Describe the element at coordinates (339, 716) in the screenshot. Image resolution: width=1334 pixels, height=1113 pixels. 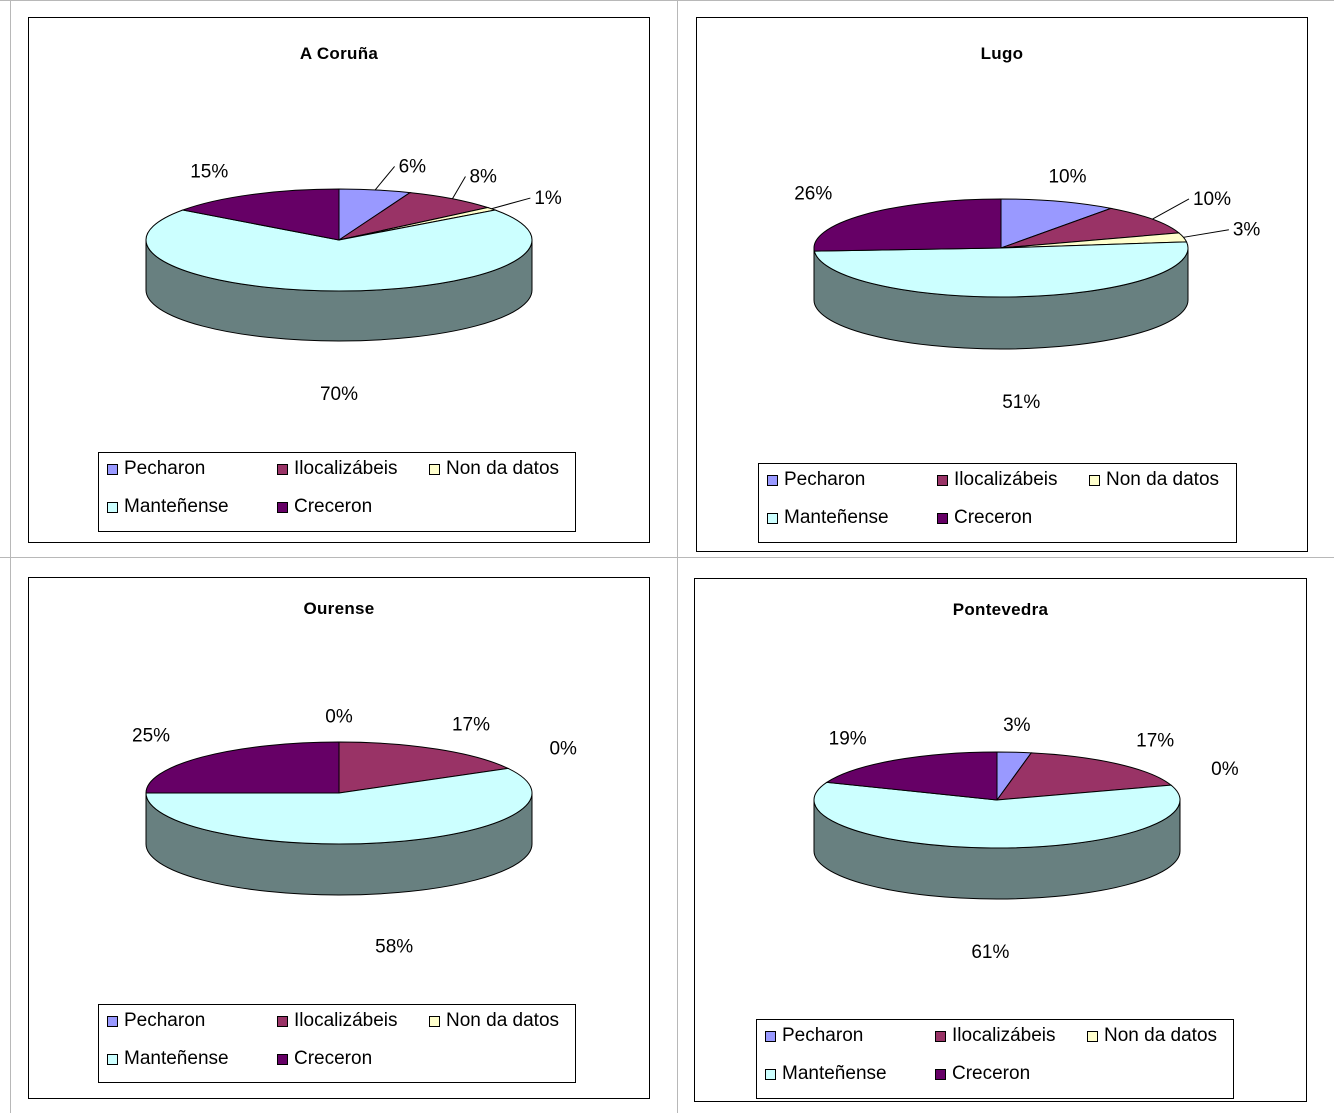
I see `data-label-pecharon: 0%` at that location.